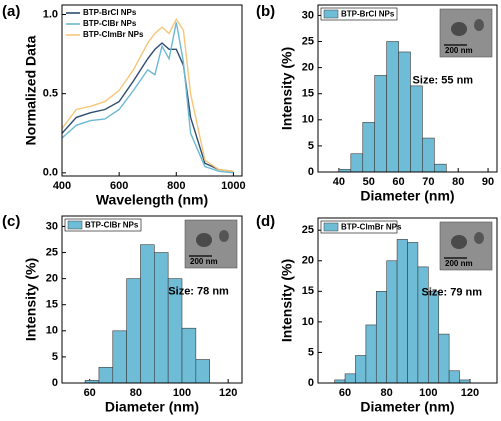  Describe the element at coordinates (11, 11) in the screenshot. I see `panel-label: (a)` at that location.